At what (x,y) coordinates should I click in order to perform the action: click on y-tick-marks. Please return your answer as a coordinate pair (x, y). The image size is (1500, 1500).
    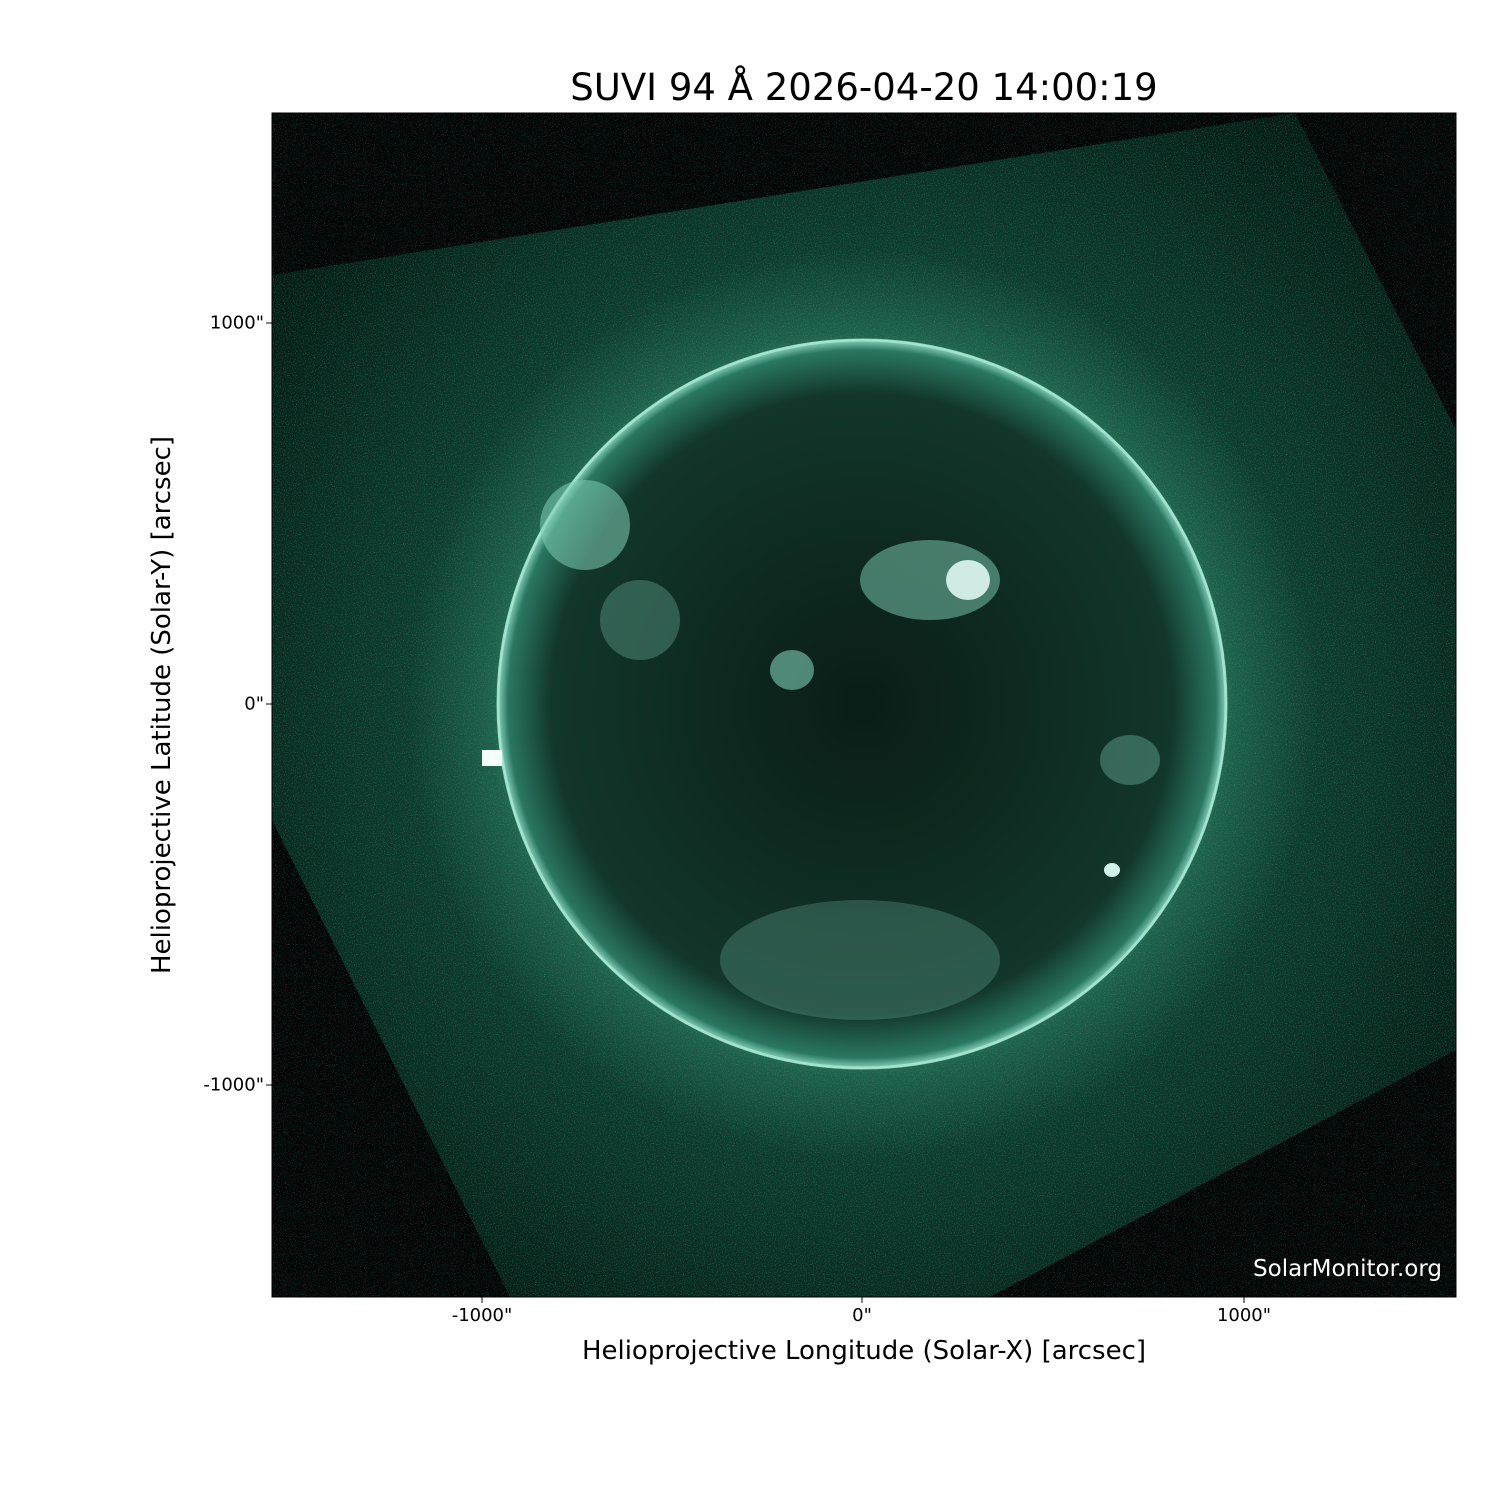
    Looking at the image, I should click on (269, 704).